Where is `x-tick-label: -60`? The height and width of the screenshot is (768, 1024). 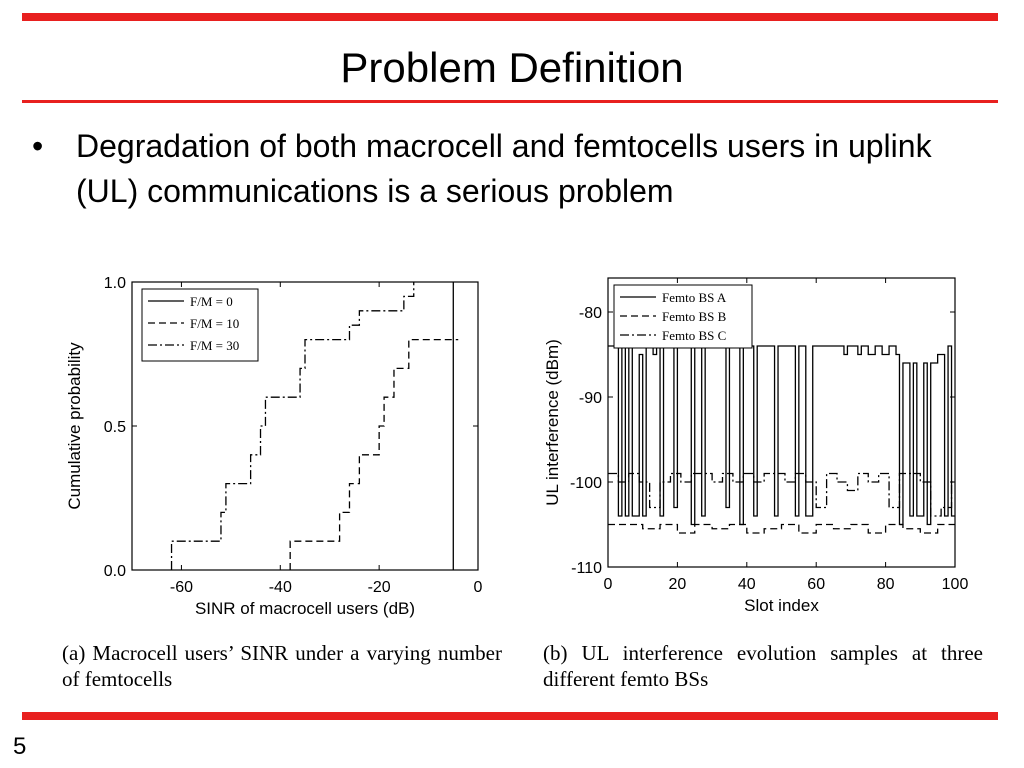 x-tick-label: -60 is located at coordinates (181, 587).